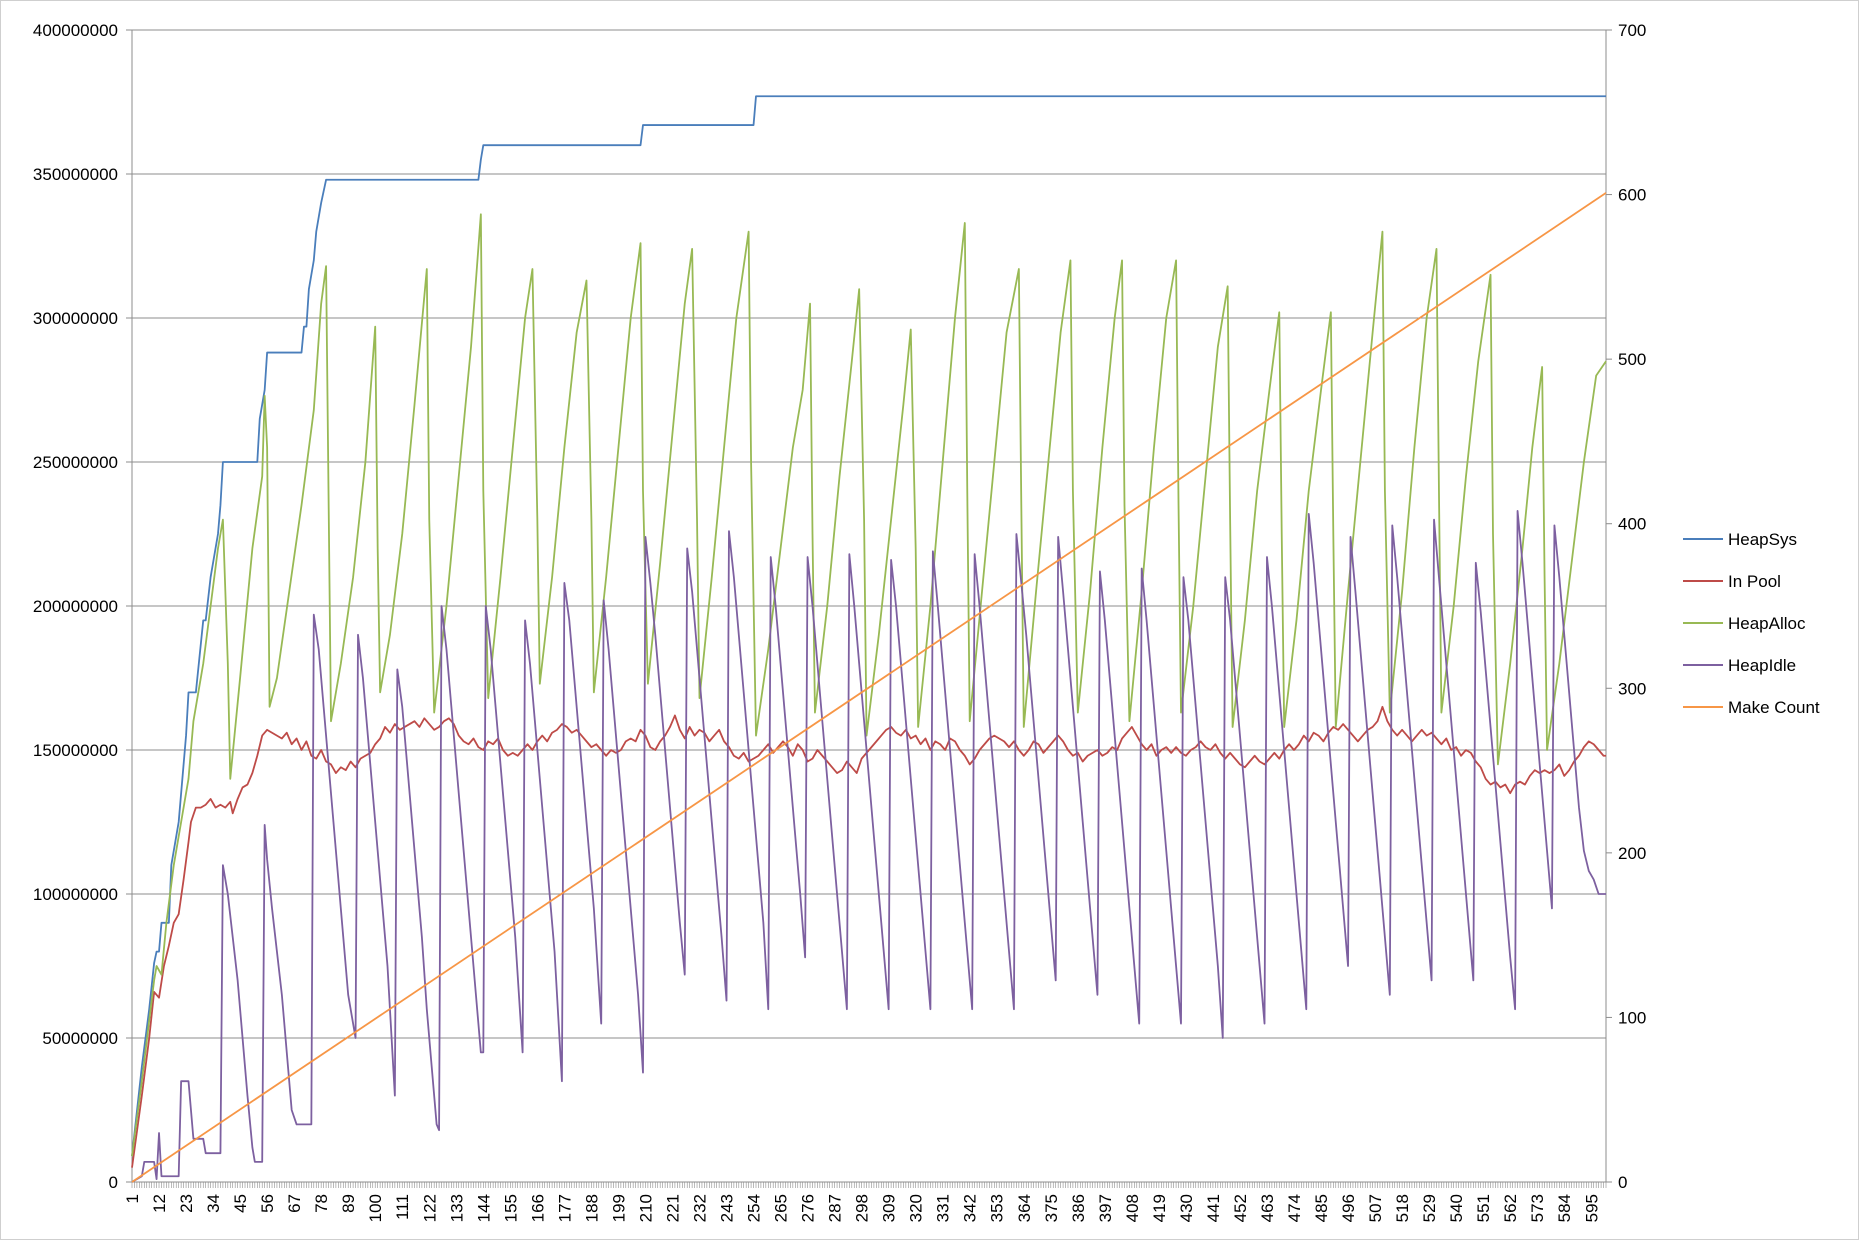  I want to click on y-tick-label-left: 200000000, so click(75, 606).